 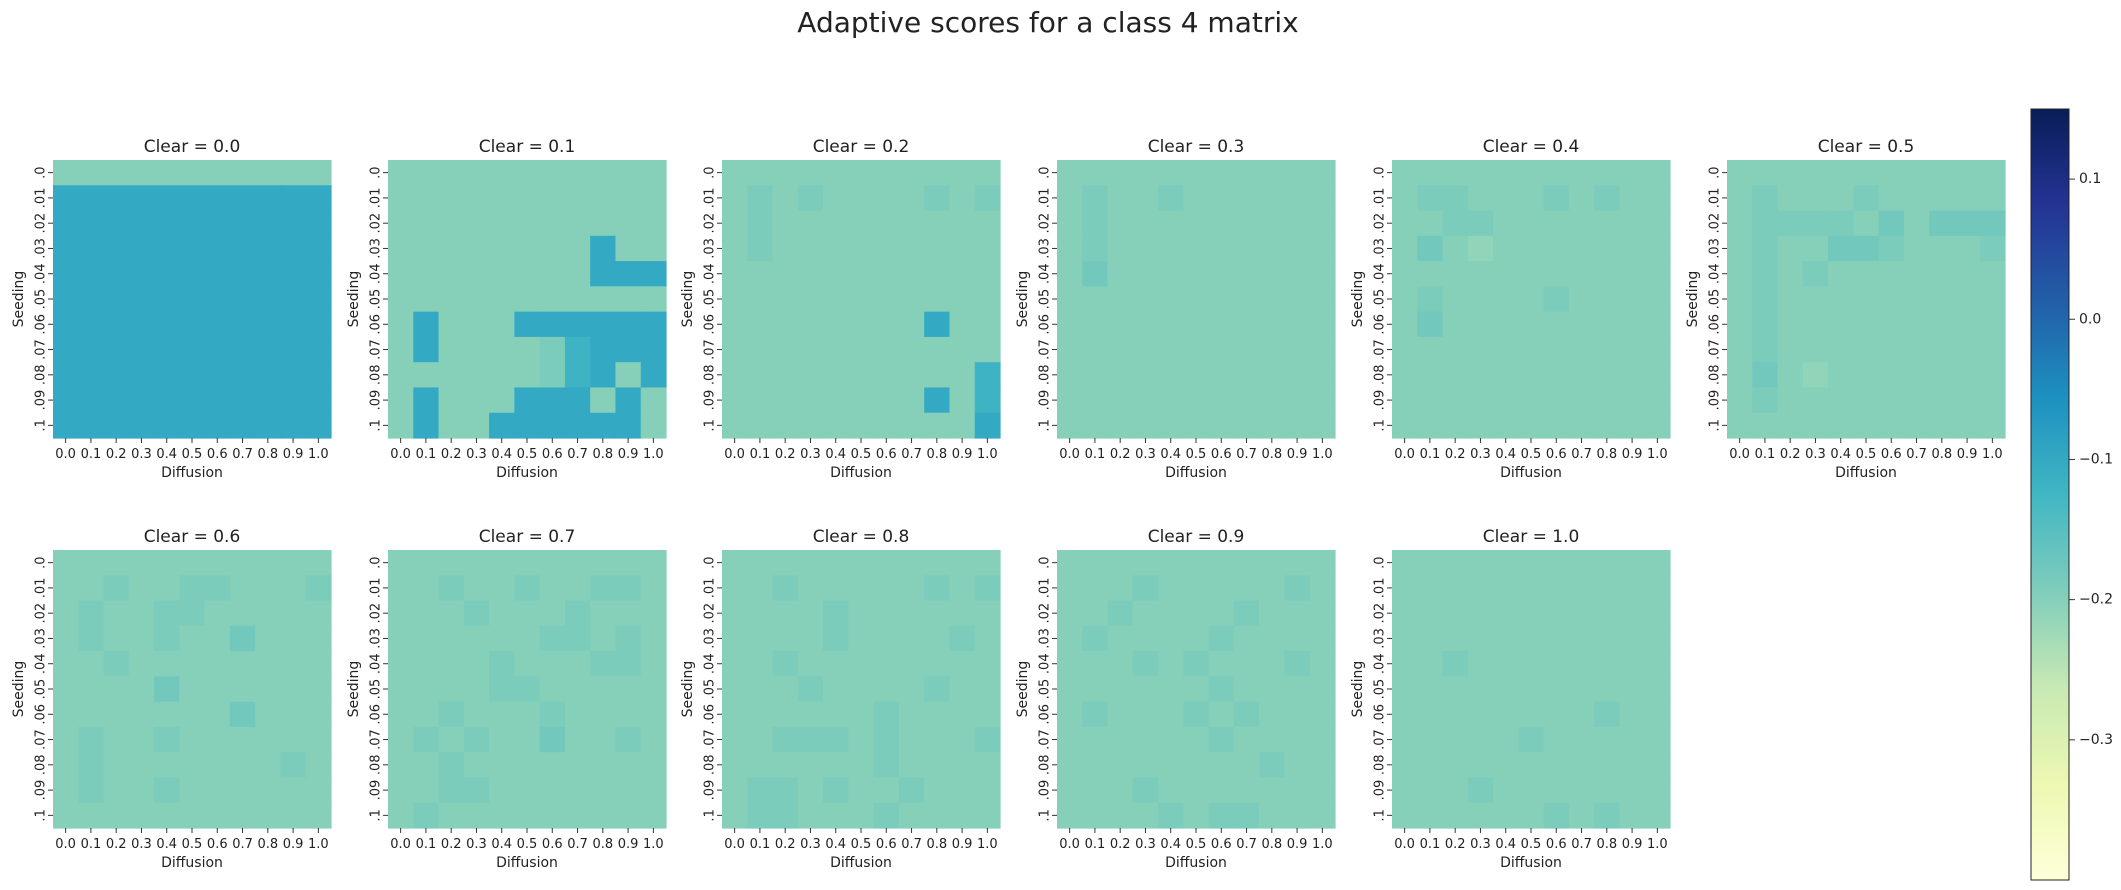 What do you see at coordinates (1047, 22) in the screenshot?
I see `figure-title: Adaptive scores for a class 4 matrix` at bounding box center [1047, 22].